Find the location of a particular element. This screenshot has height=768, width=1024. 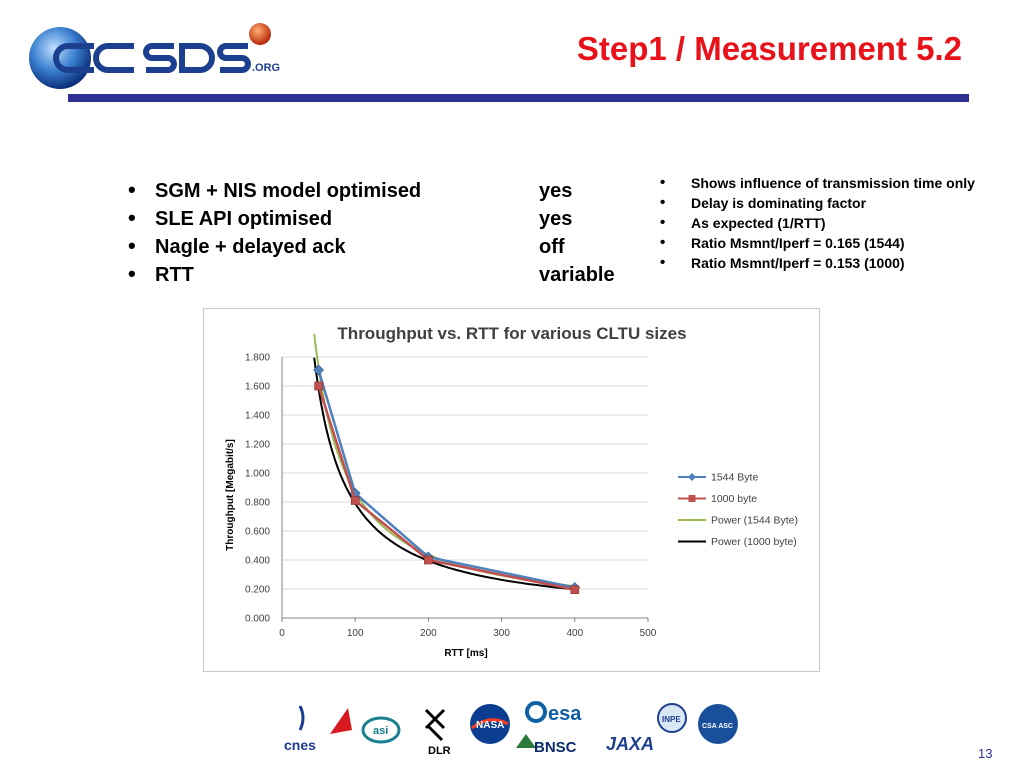

slide-title: Step1 / Measurement 5.2 is located at coordinates (769, 48).